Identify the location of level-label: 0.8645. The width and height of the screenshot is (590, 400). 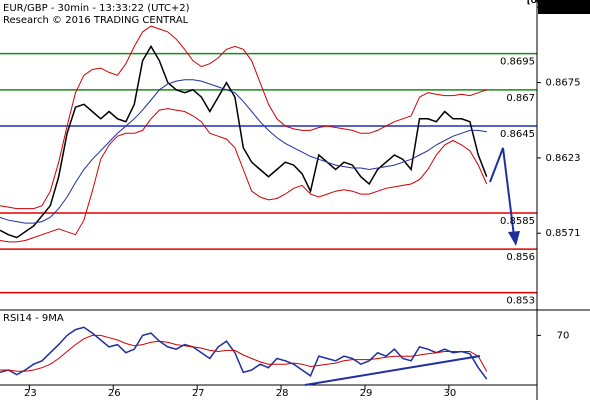
(517, 134).